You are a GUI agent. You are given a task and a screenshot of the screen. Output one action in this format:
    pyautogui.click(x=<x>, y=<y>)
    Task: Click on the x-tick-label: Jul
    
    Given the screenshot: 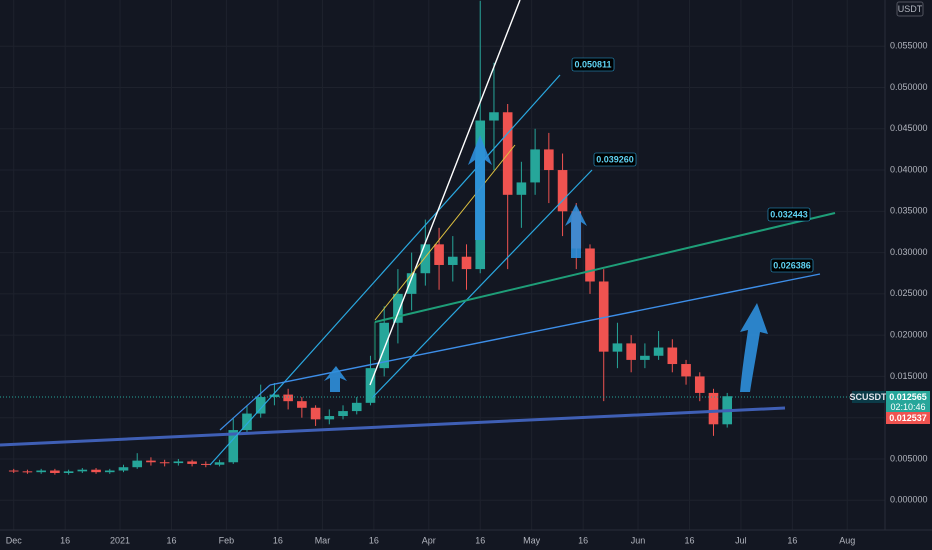 What is the action you would take?
    pyautogui.click(x=741, y=540)
    